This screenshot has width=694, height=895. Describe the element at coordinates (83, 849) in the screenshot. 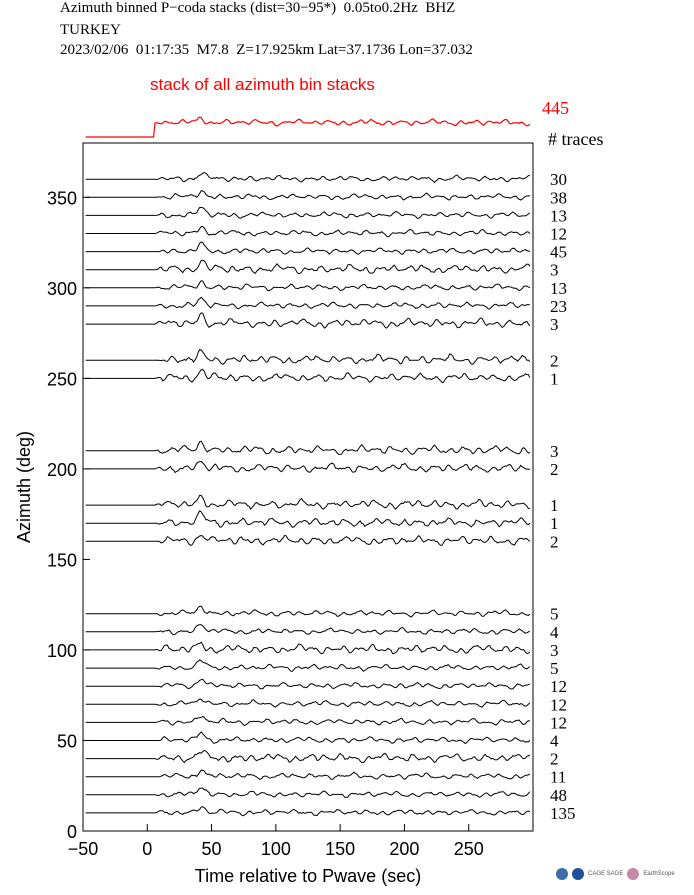

I see `x-tick-label: −50` at that location.